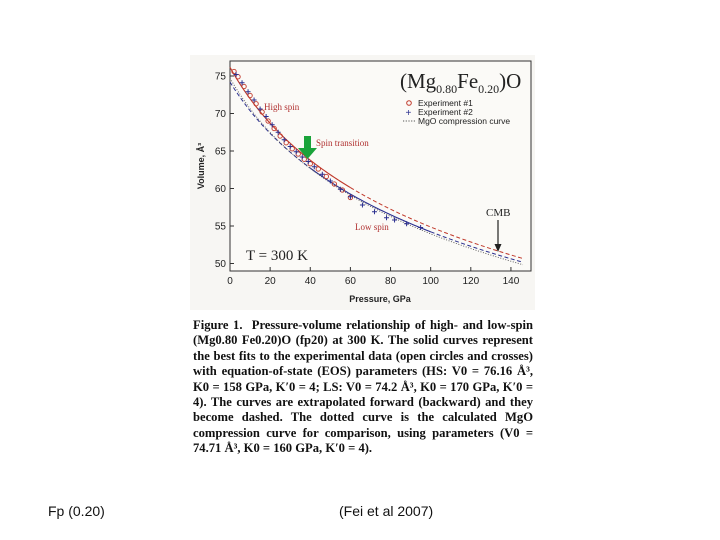  Describe the element at coordinates (230, 281) in the screenshot. I see `x-tick-label: 0` at that location.